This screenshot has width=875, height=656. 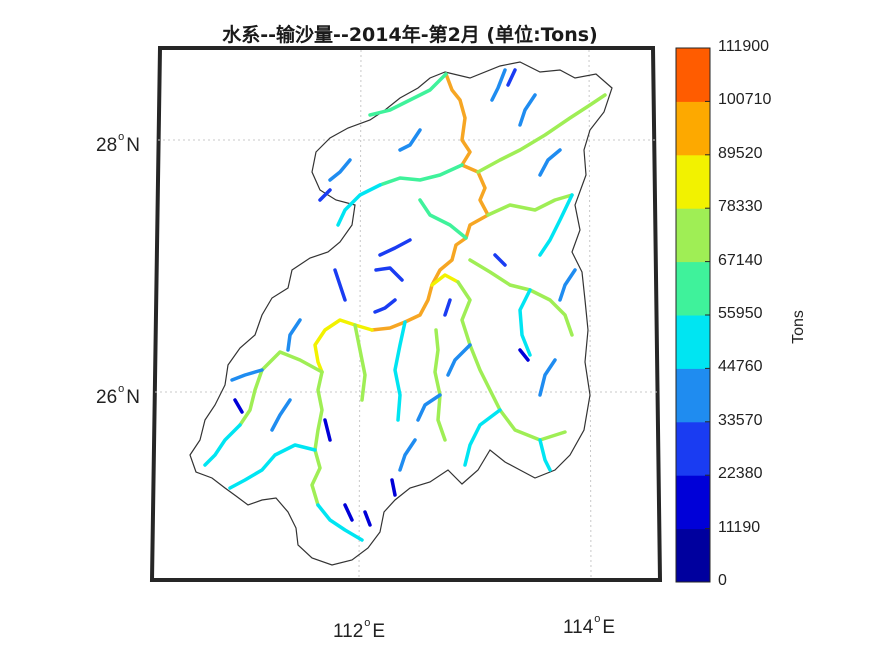 What do you see at coordinates (740, 474) in the screenshot?
I see `colorbar-tick-label: 22380` at bounding box center [740, 474].